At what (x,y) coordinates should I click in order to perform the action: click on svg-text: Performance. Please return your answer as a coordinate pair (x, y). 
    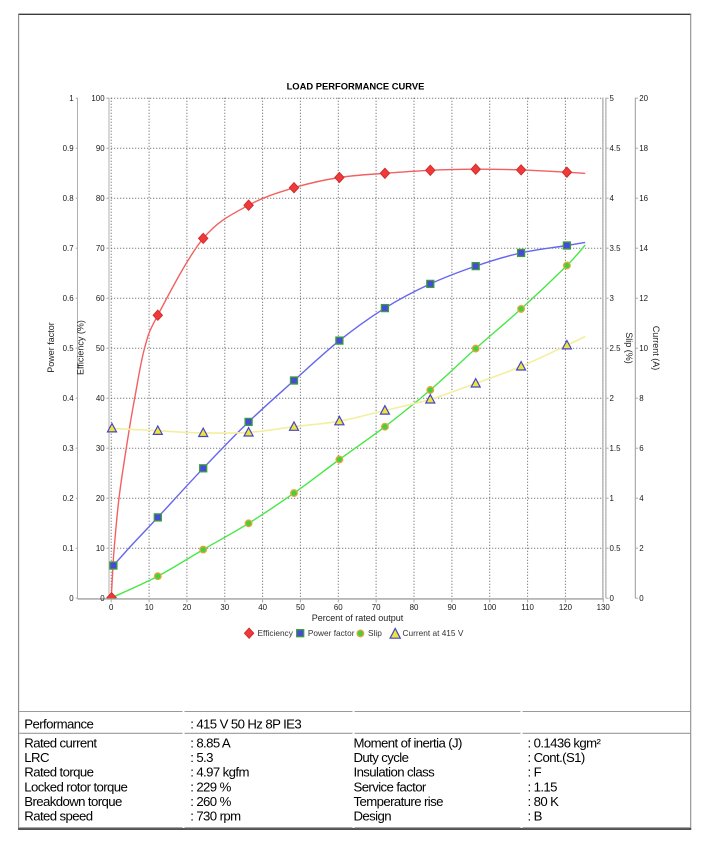
    Looking at the image, I should click on (58, 723).